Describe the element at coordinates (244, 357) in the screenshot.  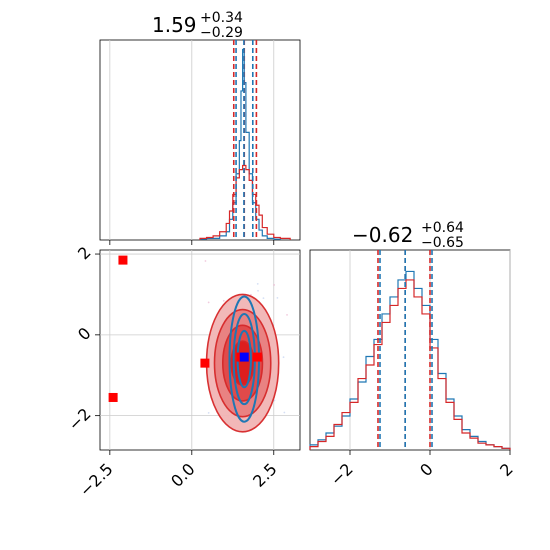
I see `blue-square-marker` at that location.